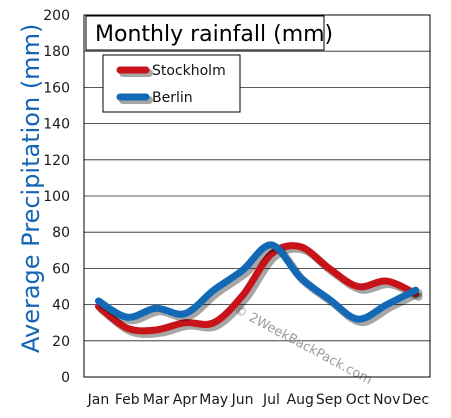 Image resolution: width=451 pixels, height=418 pixels. Describe the element at coordinates (172, 98) in the screenshot. I see `legend-label-berlin: Berlin` at that location.